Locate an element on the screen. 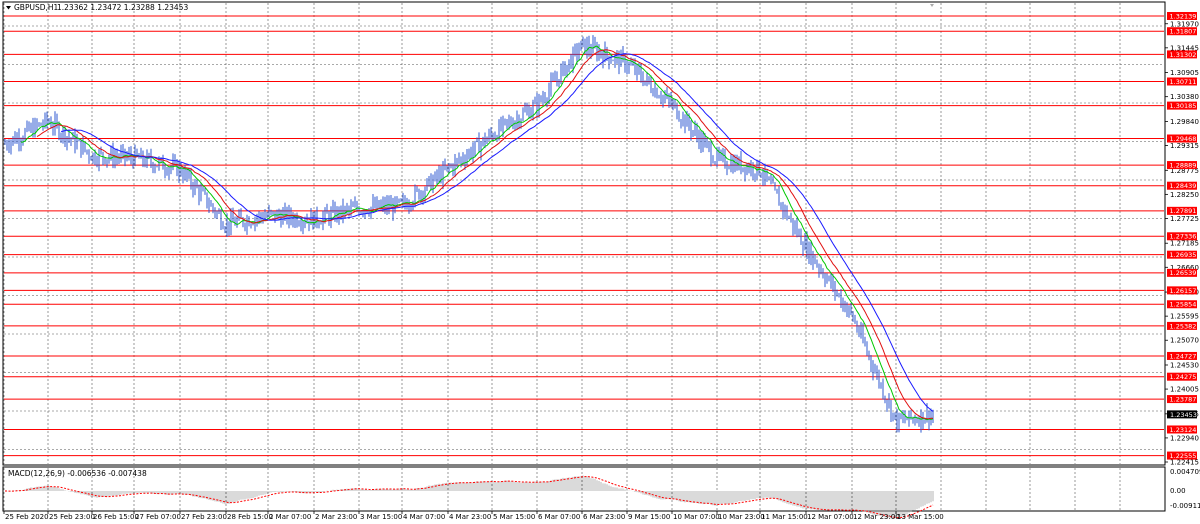  price-axis-label: 1.31970 is located at coordinates (1184, 24).